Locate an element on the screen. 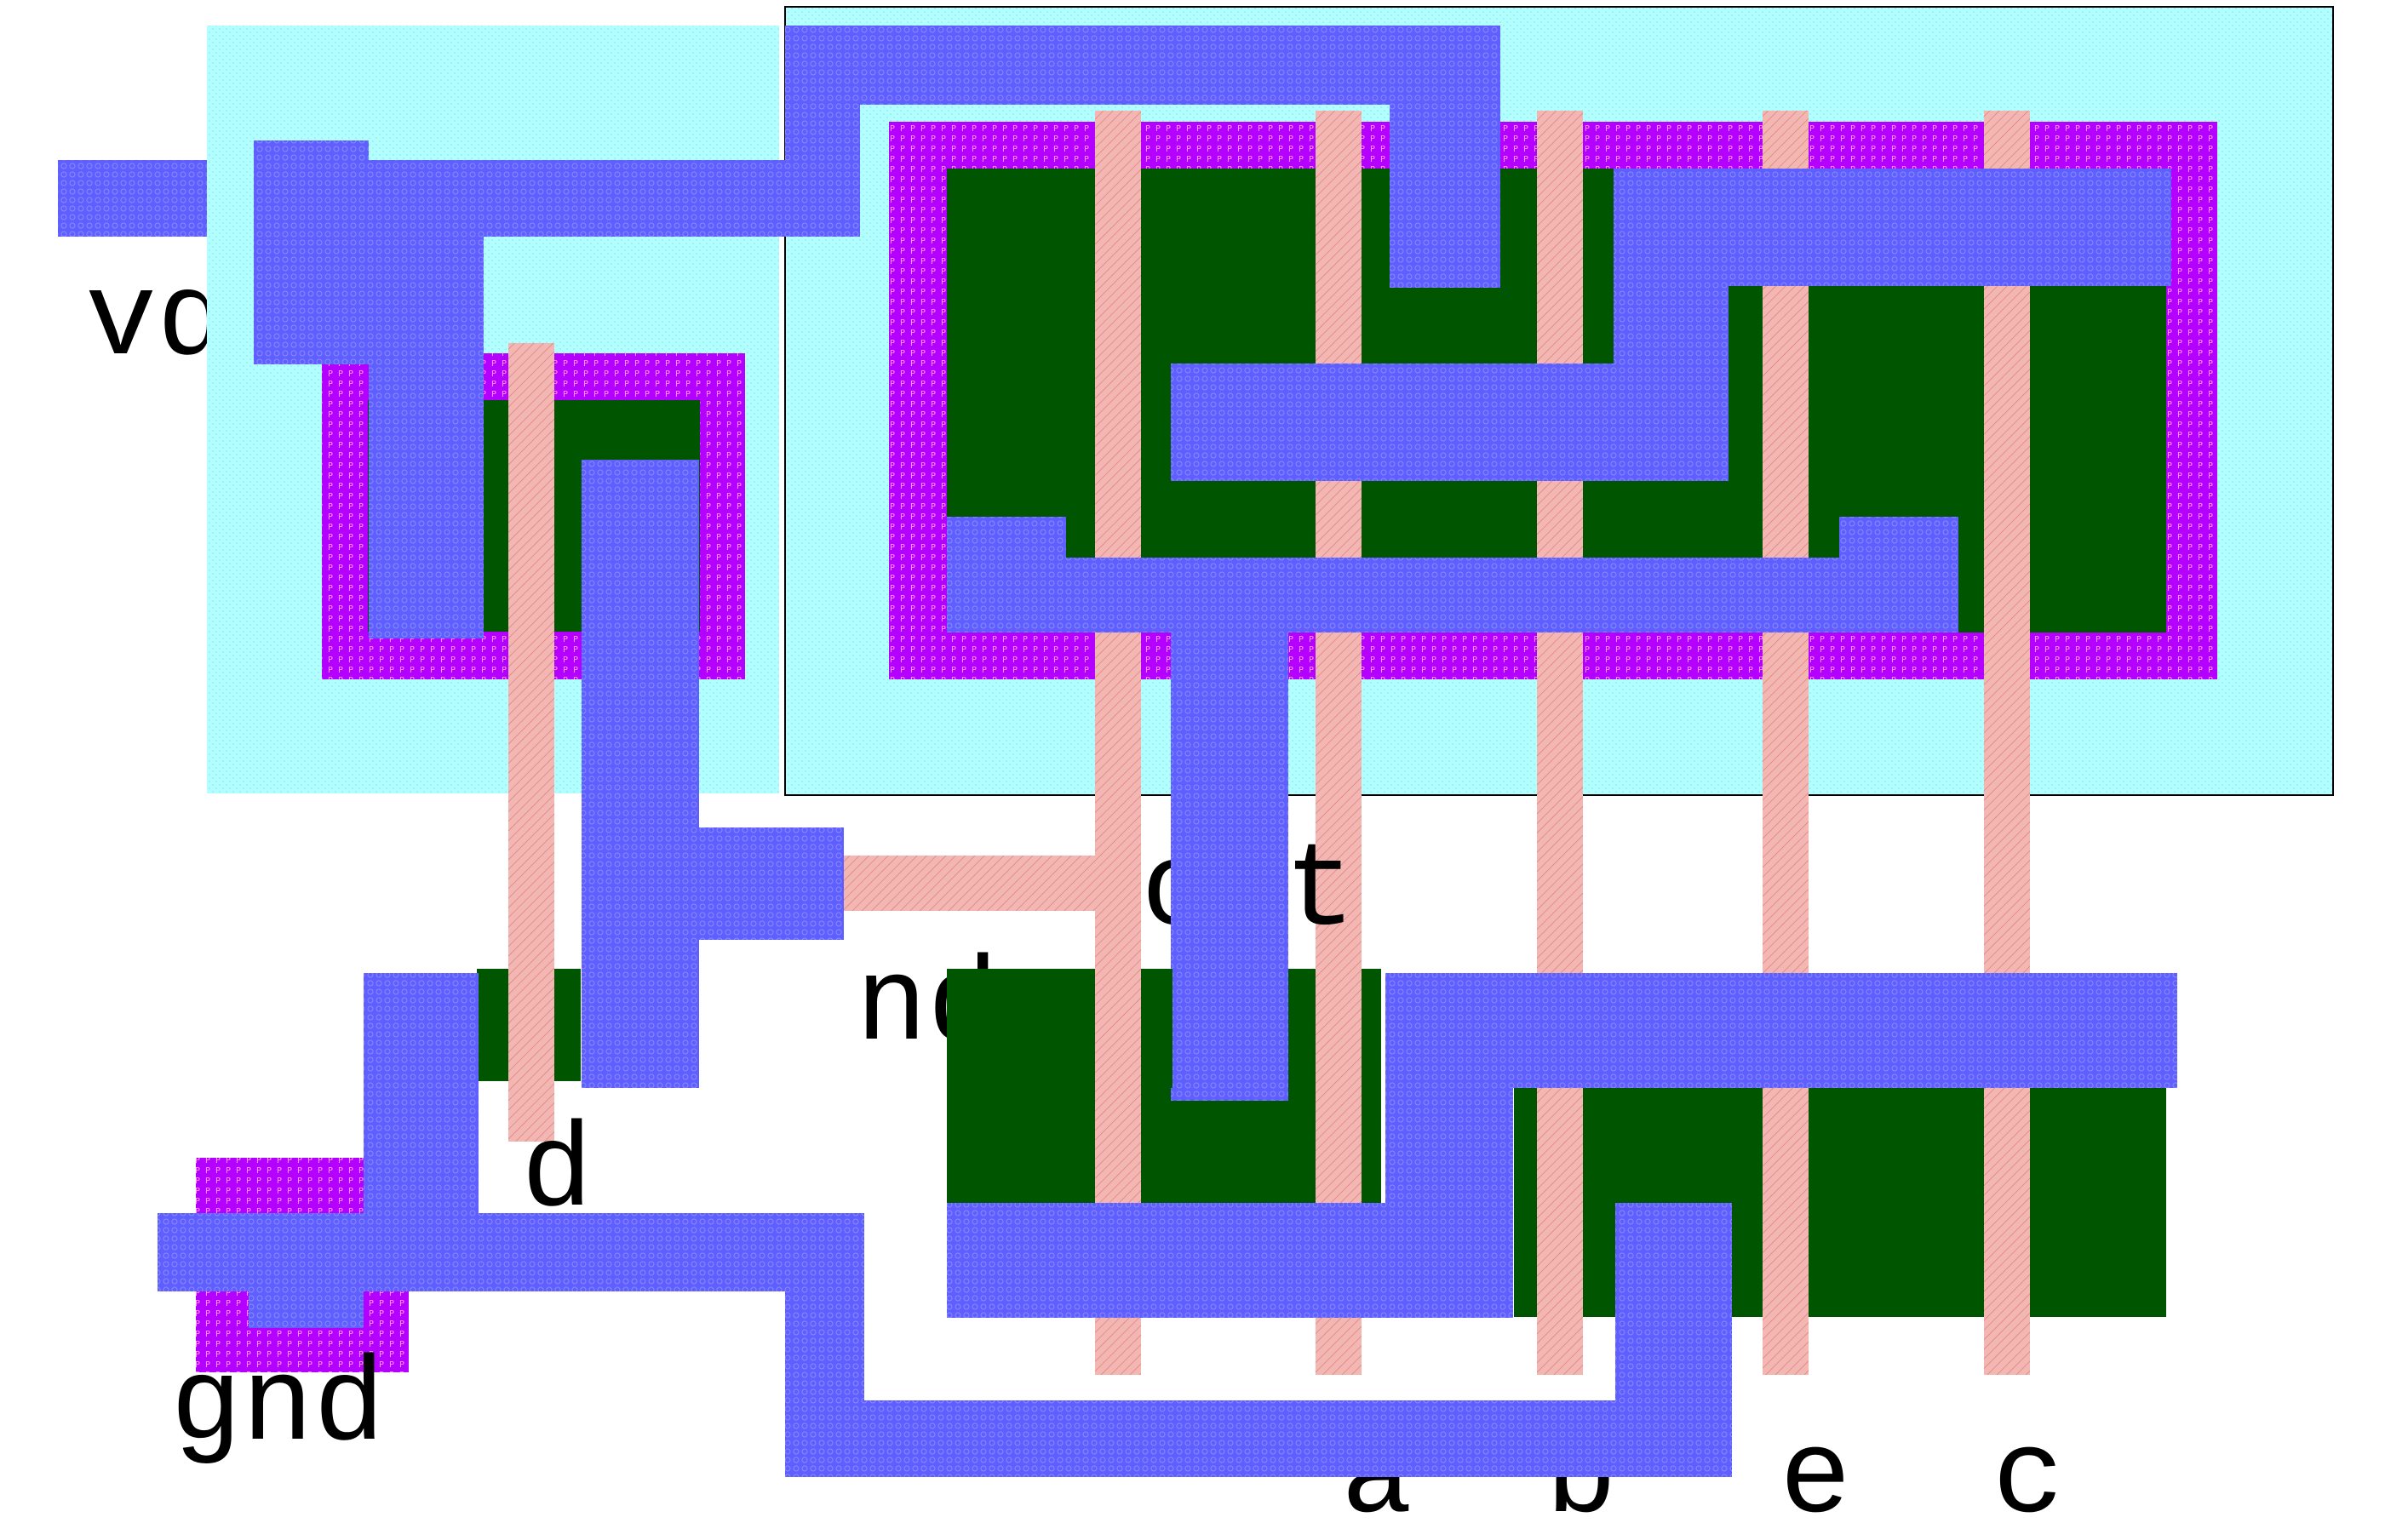 This screenshot has width=2408, height=1540. metal1-pmos-bar-mid-overlay is located at coordinates (1450, 423).